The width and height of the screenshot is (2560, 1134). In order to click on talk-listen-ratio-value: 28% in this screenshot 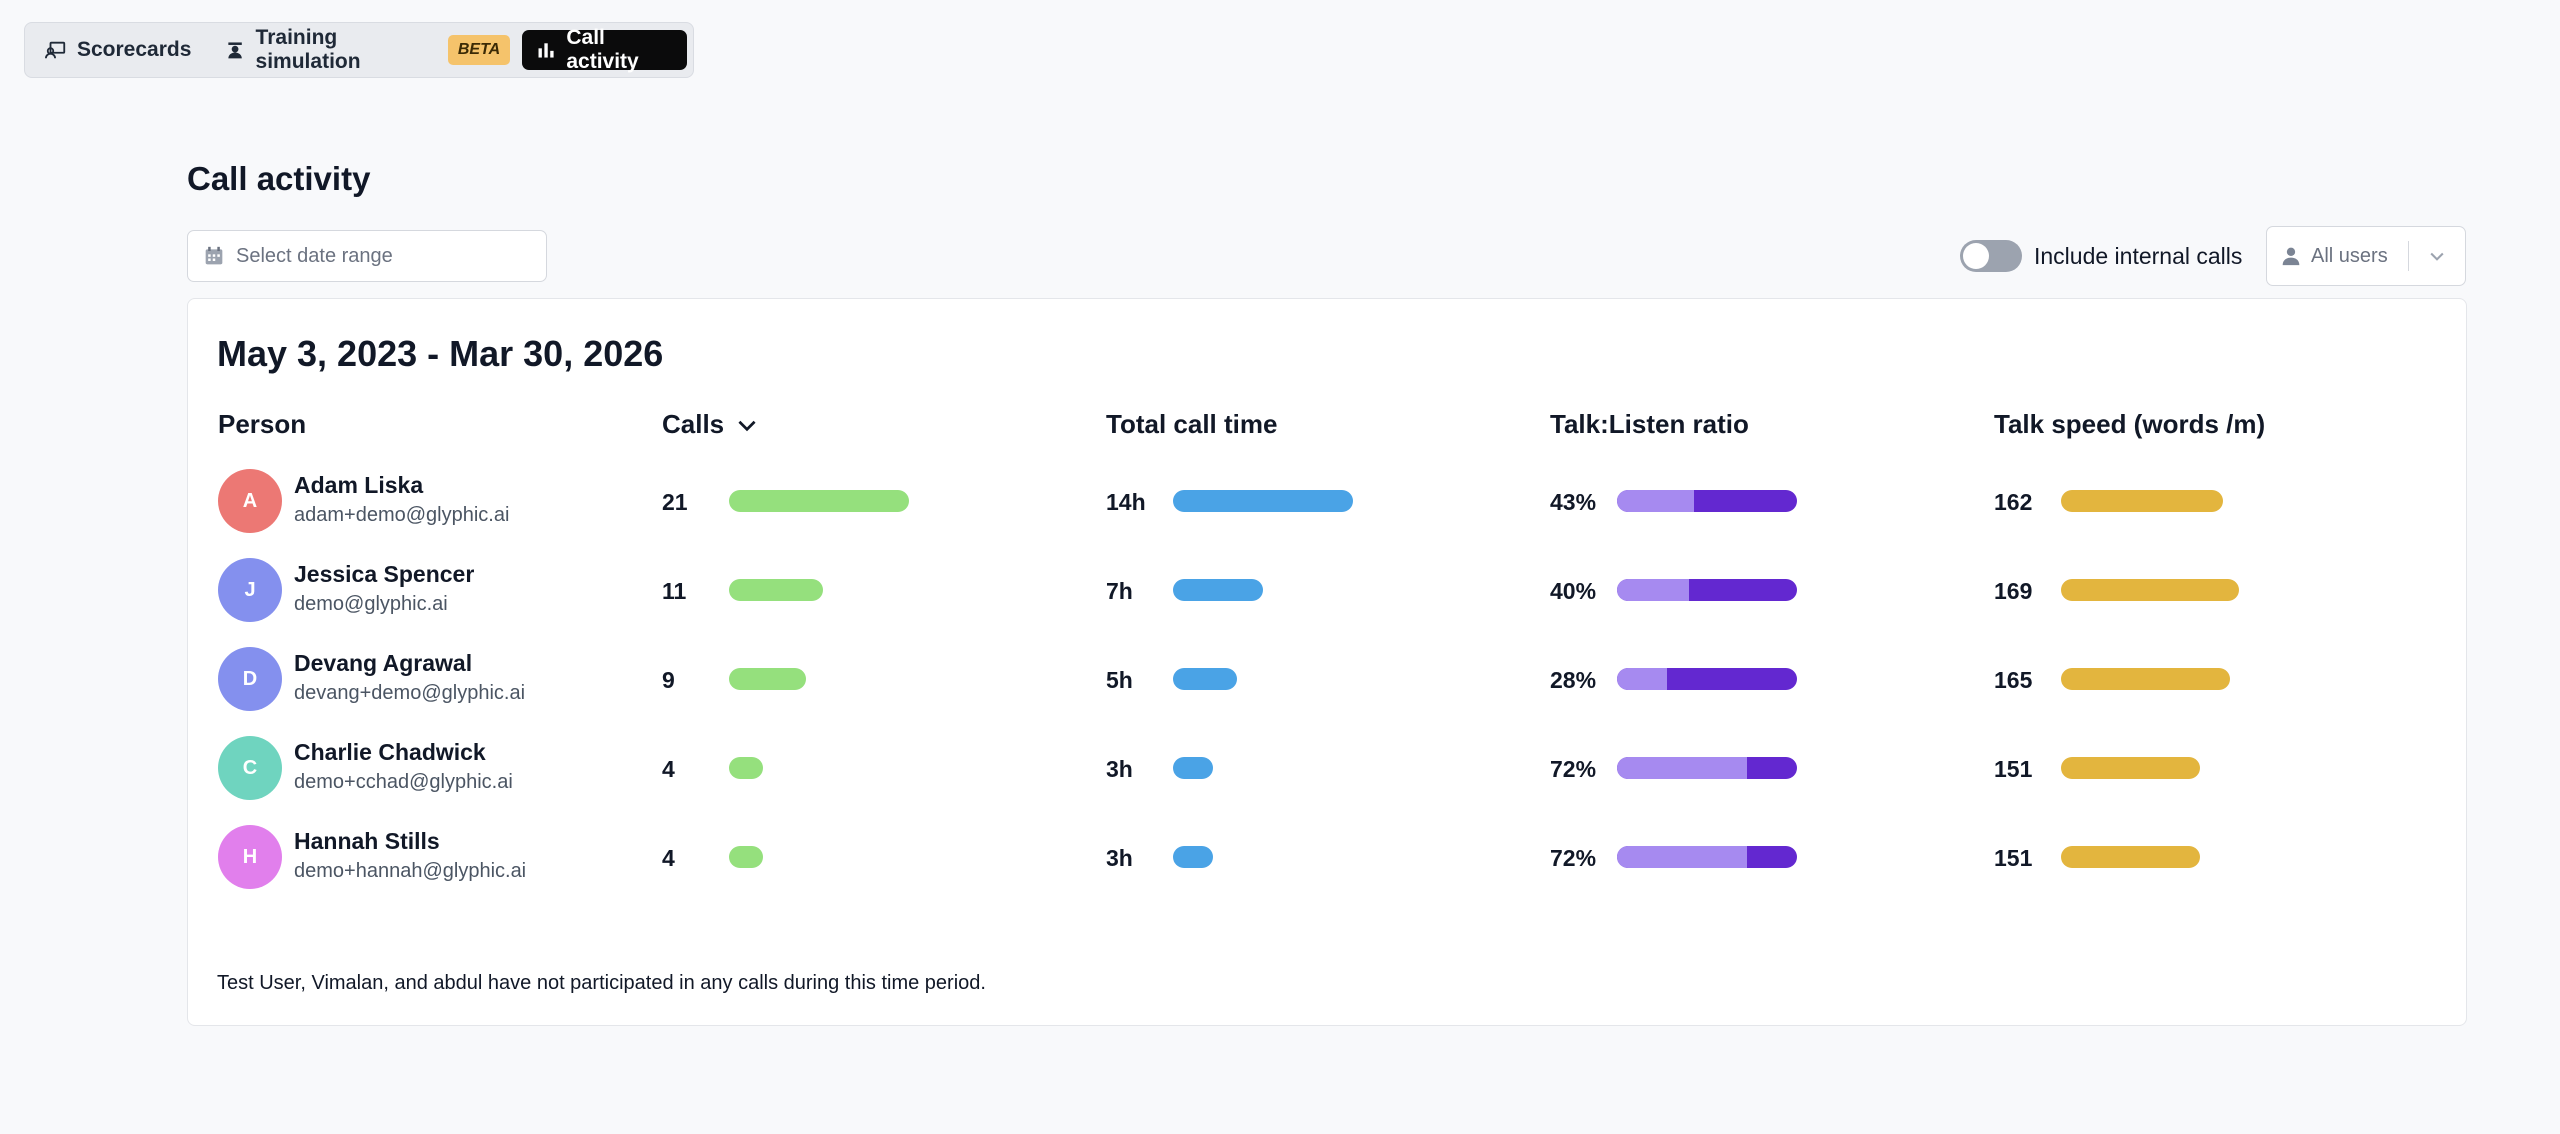, I will do `click(1573, 680)`.